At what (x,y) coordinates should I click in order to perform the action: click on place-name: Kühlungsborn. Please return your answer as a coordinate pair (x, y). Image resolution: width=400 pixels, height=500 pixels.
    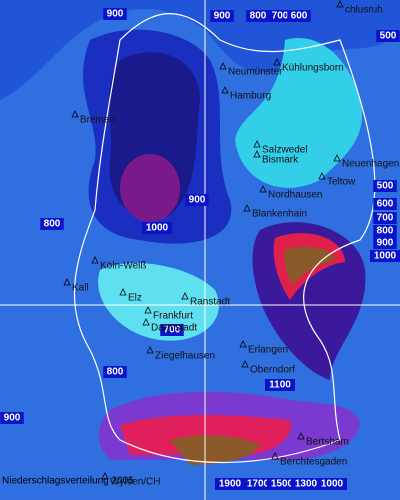
    Looking at the image, I should click on (313, 68).